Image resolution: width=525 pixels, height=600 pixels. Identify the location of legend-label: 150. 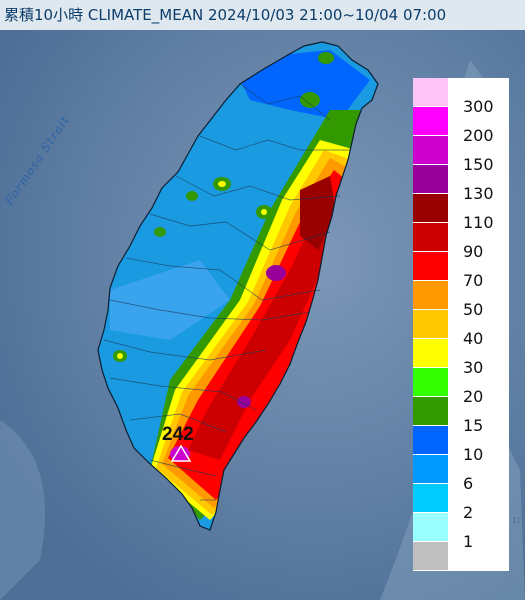
(478, 164).